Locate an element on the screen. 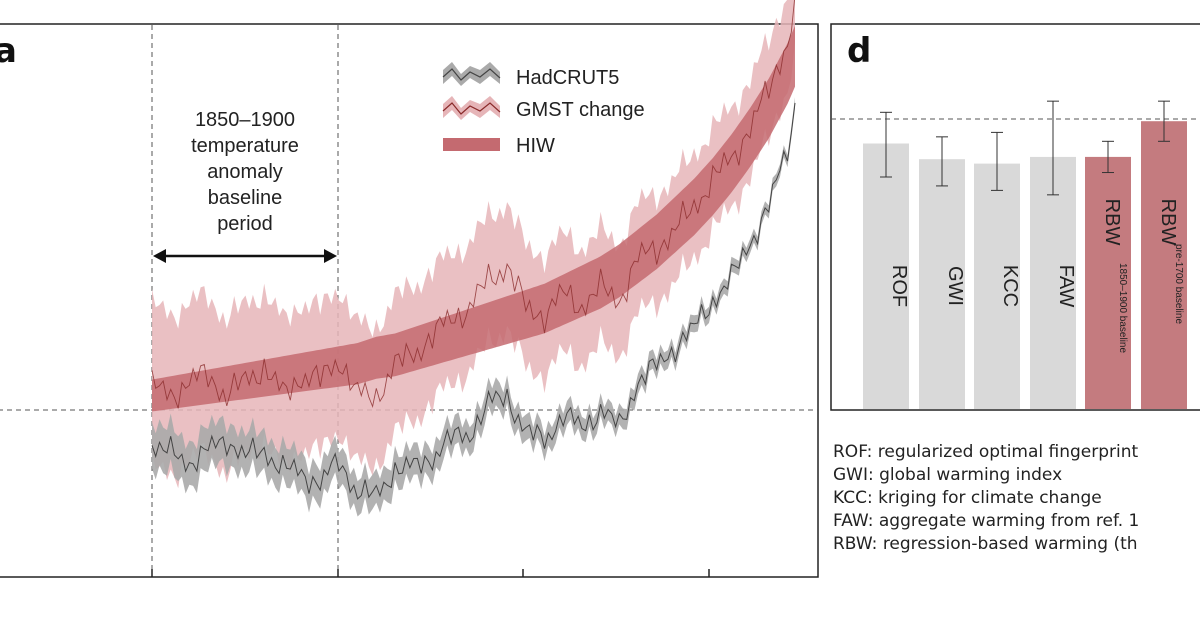 The height and width of the screenshot is (630, 1200). legend-label-gmst-change: GMST change is located at coordinates (580, 110).